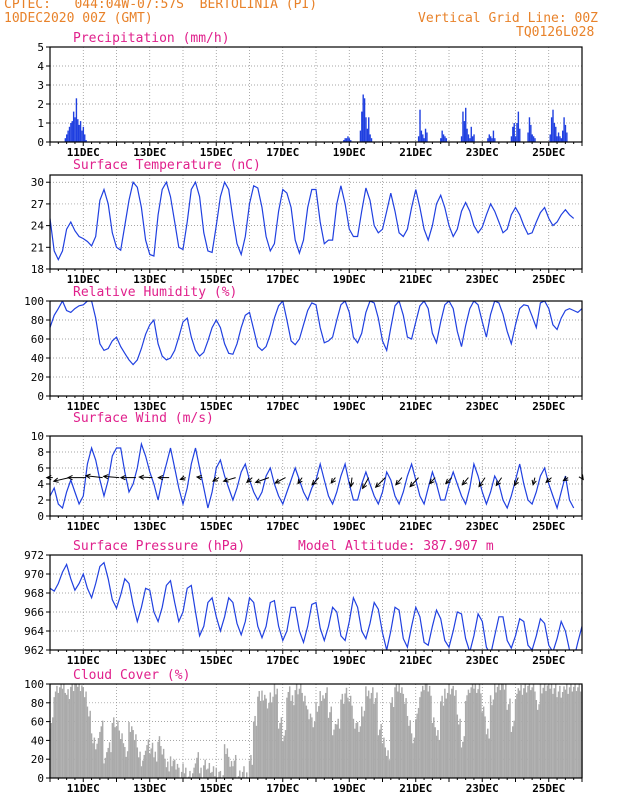 The image size is (618, 800). I want to click on panel-2-ytick-label: 21, so click(37, 247).